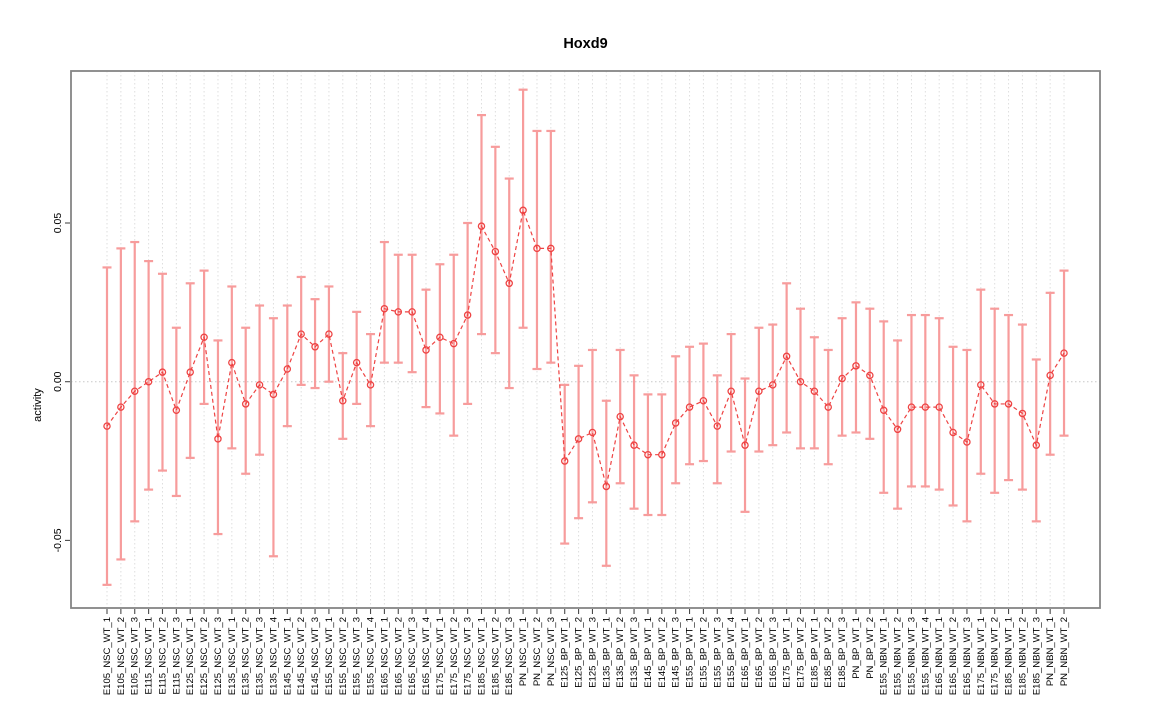 The width and height of the screenshot is (1170, 720). Describe the element at coordinates (107, 656) in the screenshot. I see `x-tick-label: E105_NSC_WT_1` at that location.